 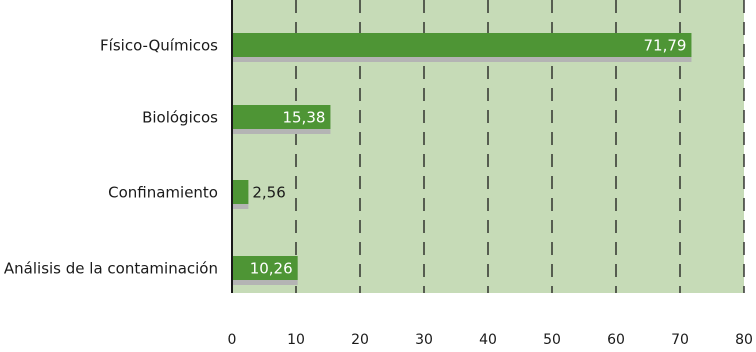 I want to click on bar-fisico-quimicos, so click(x=462, y=45).